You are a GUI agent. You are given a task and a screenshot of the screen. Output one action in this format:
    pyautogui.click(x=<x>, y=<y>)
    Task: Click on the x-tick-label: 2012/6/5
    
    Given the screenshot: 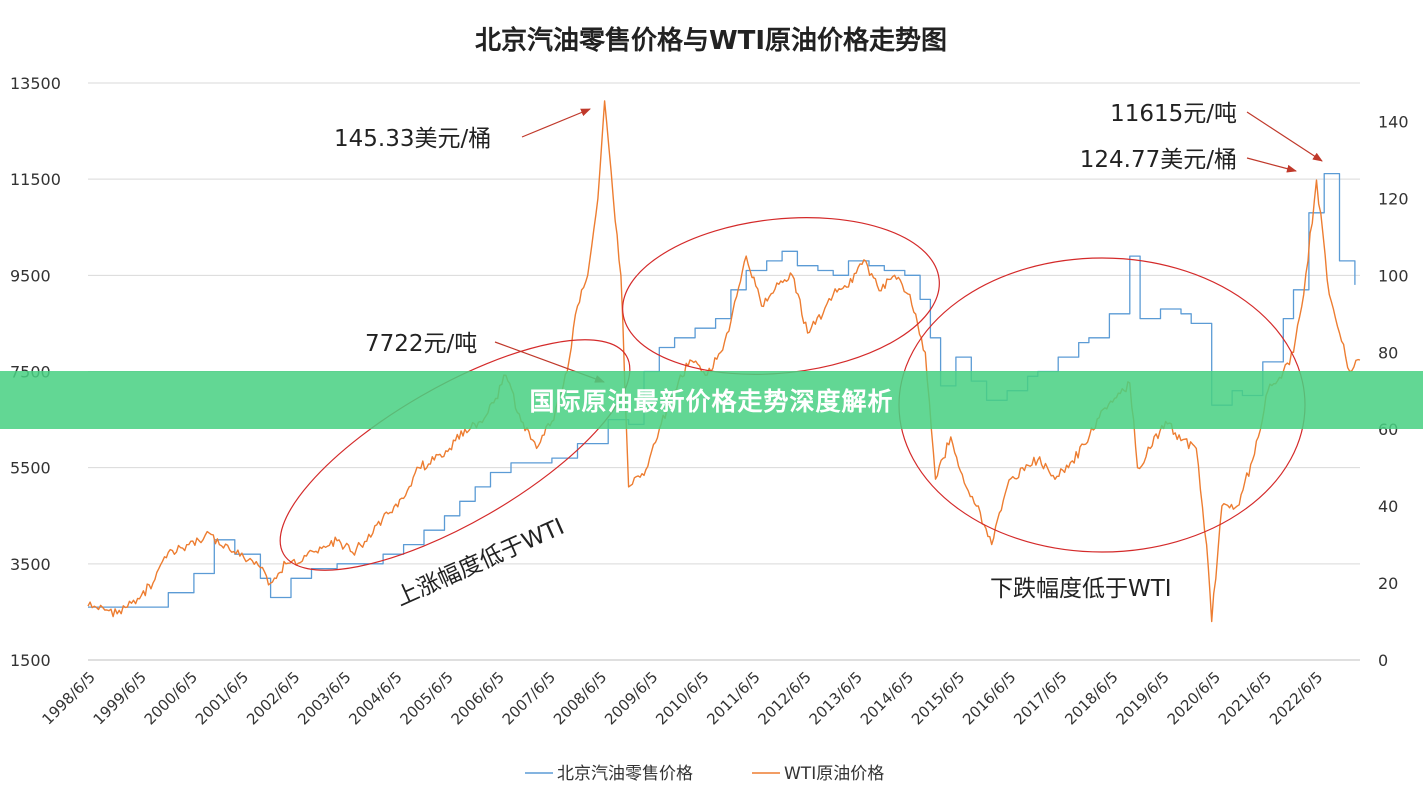 What is the action you would take?
    pyautogui.click(x=785, y=698)
    